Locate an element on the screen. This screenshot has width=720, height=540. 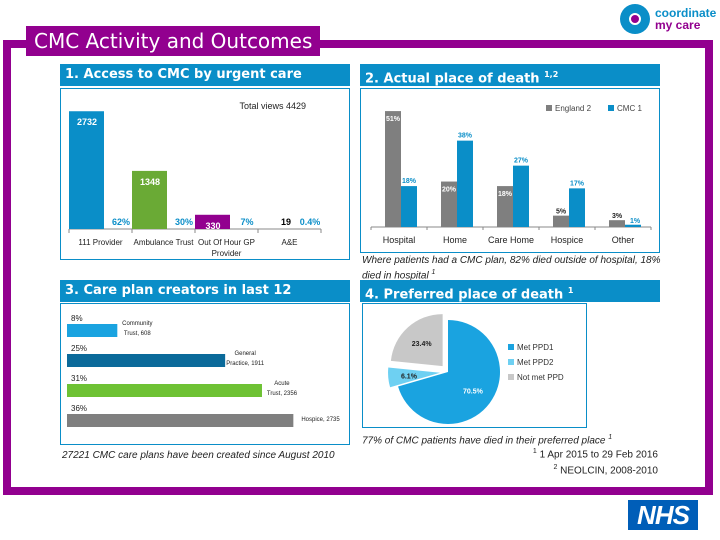
footnote-1: 1 1 Apr 2015 to 29 Feb 2016 is located at coordinates (589, 454).